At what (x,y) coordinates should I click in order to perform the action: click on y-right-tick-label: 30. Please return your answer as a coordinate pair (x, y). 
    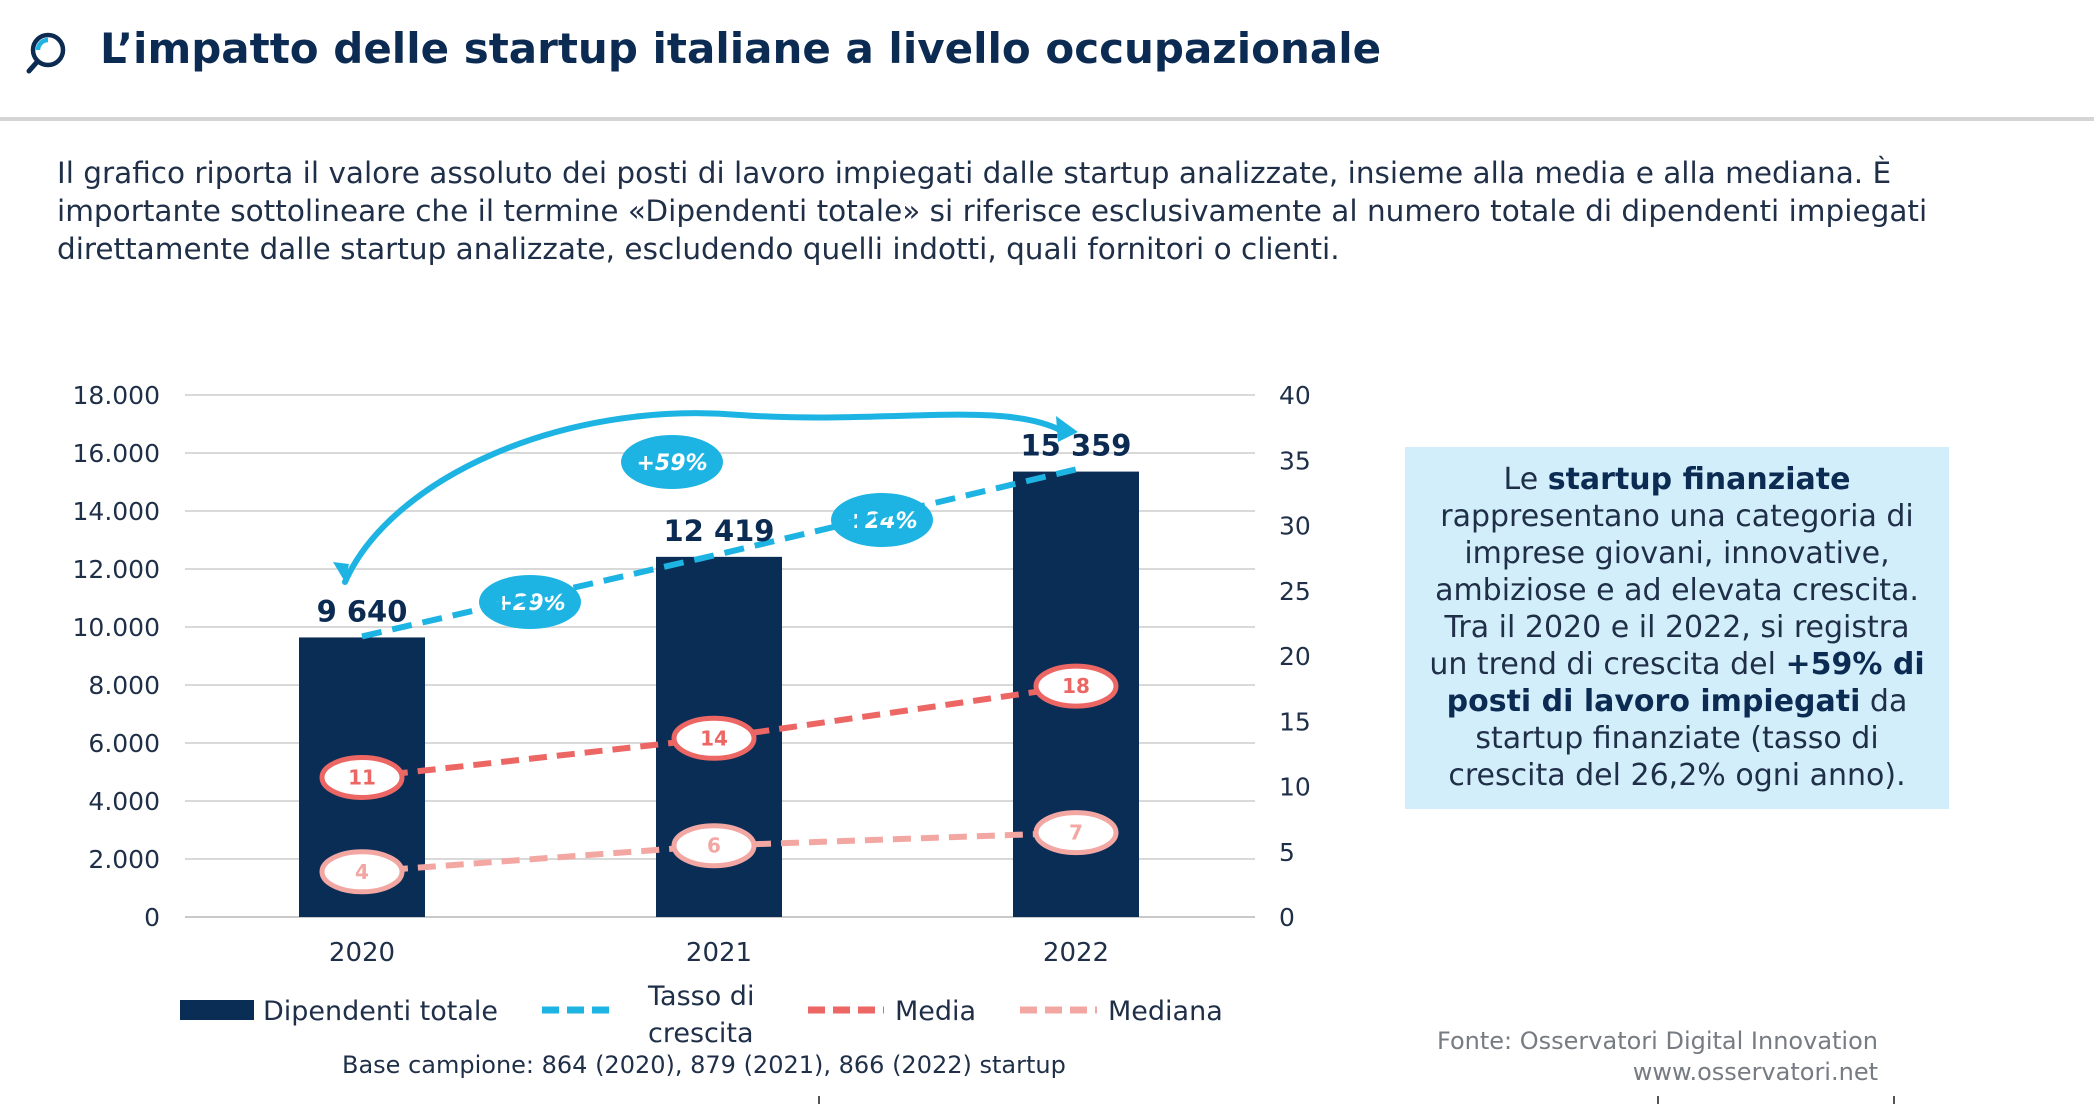
    Looking at the image, I should click on (1295, 526).